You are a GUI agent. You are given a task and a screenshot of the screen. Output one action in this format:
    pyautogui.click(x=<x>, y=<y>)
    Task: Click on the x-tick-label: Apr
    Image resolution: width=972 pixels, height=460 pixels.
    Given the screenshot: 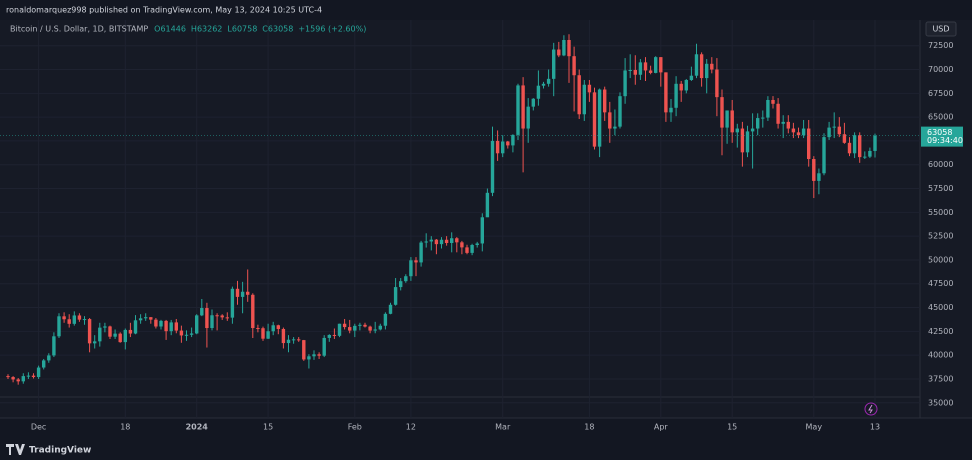 What is the action you would take?
    pyautogui.click(x=661, y=427)
    